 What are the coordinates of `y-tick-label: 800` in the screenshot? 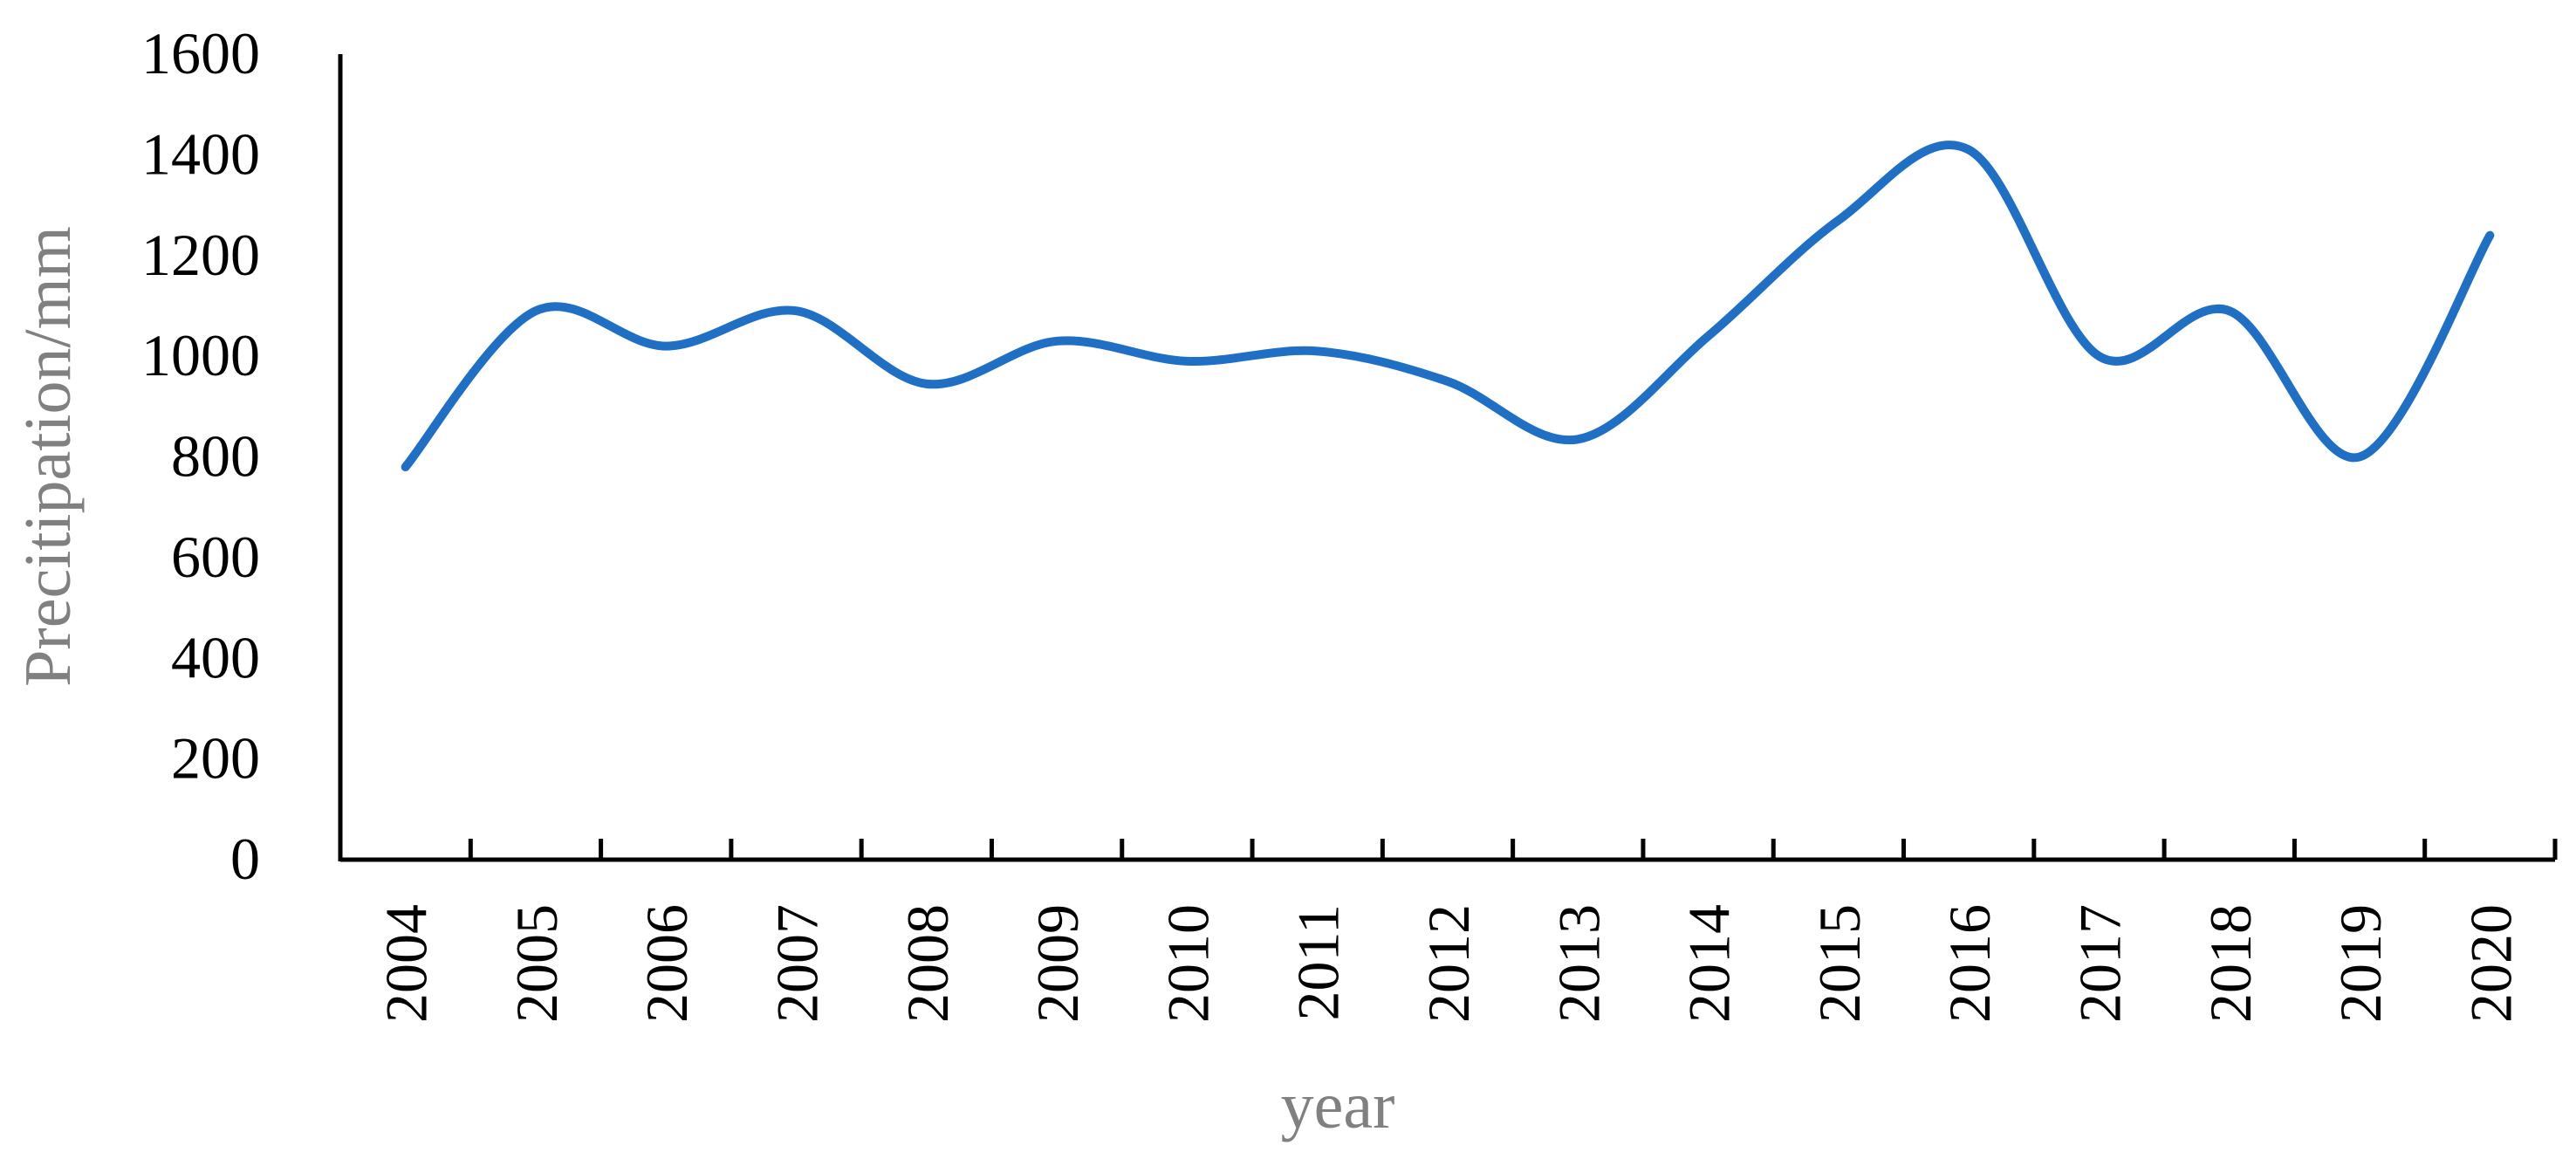 It's located at (215, 457).